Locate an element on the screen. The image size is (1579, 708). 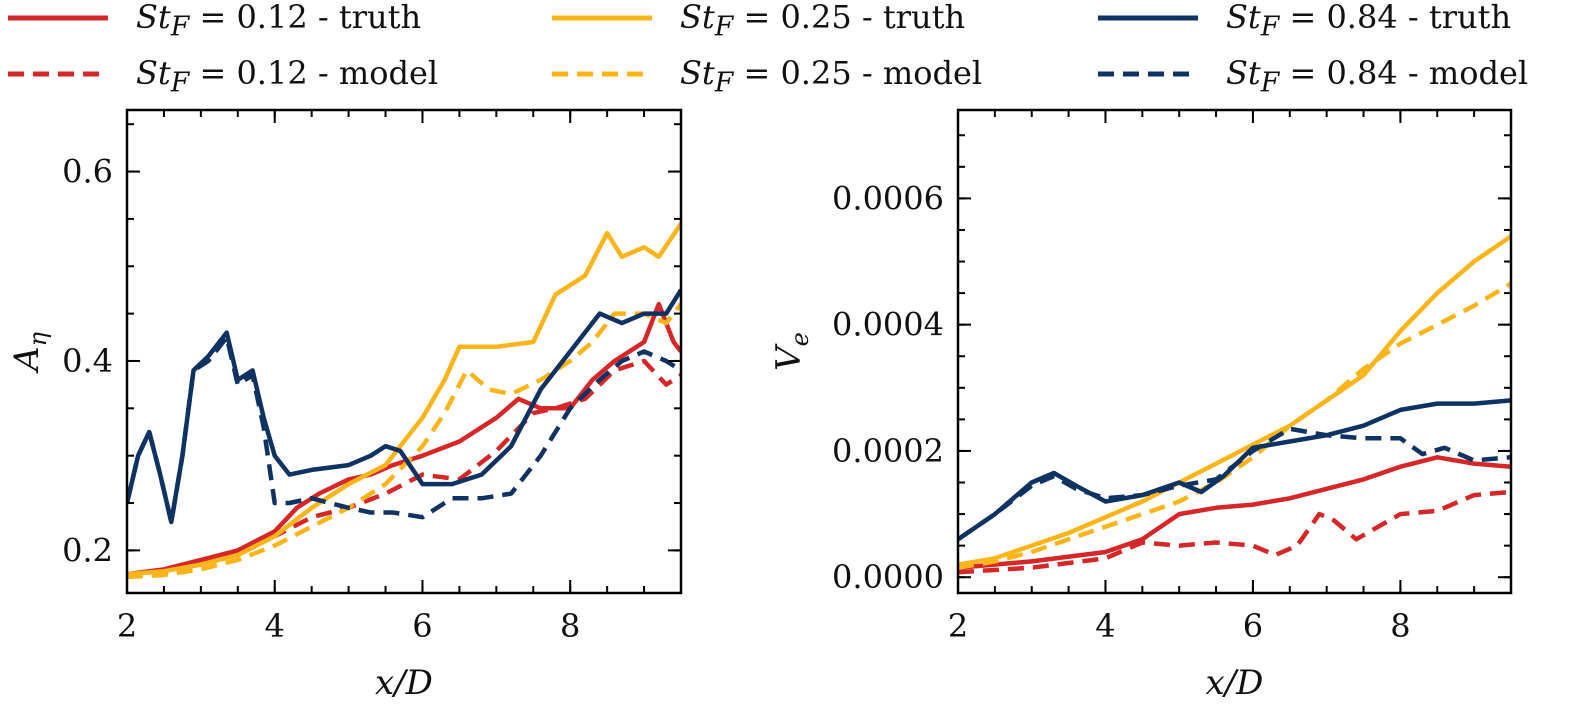
y-axis-label-main: V is located at coordinates (789, 357).